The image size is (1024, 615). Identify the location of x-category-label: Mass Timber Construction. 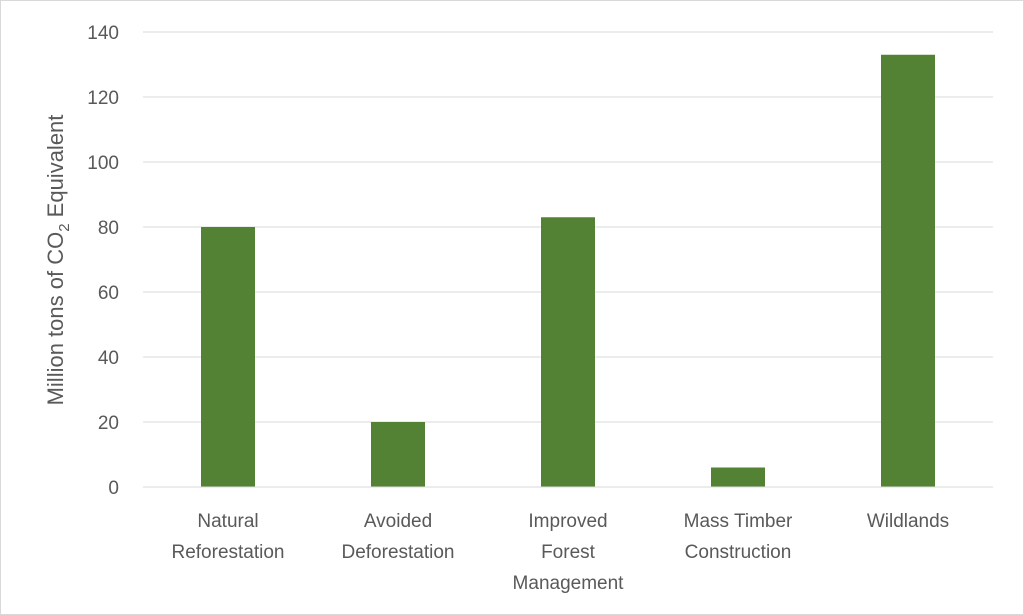
(738, 537).